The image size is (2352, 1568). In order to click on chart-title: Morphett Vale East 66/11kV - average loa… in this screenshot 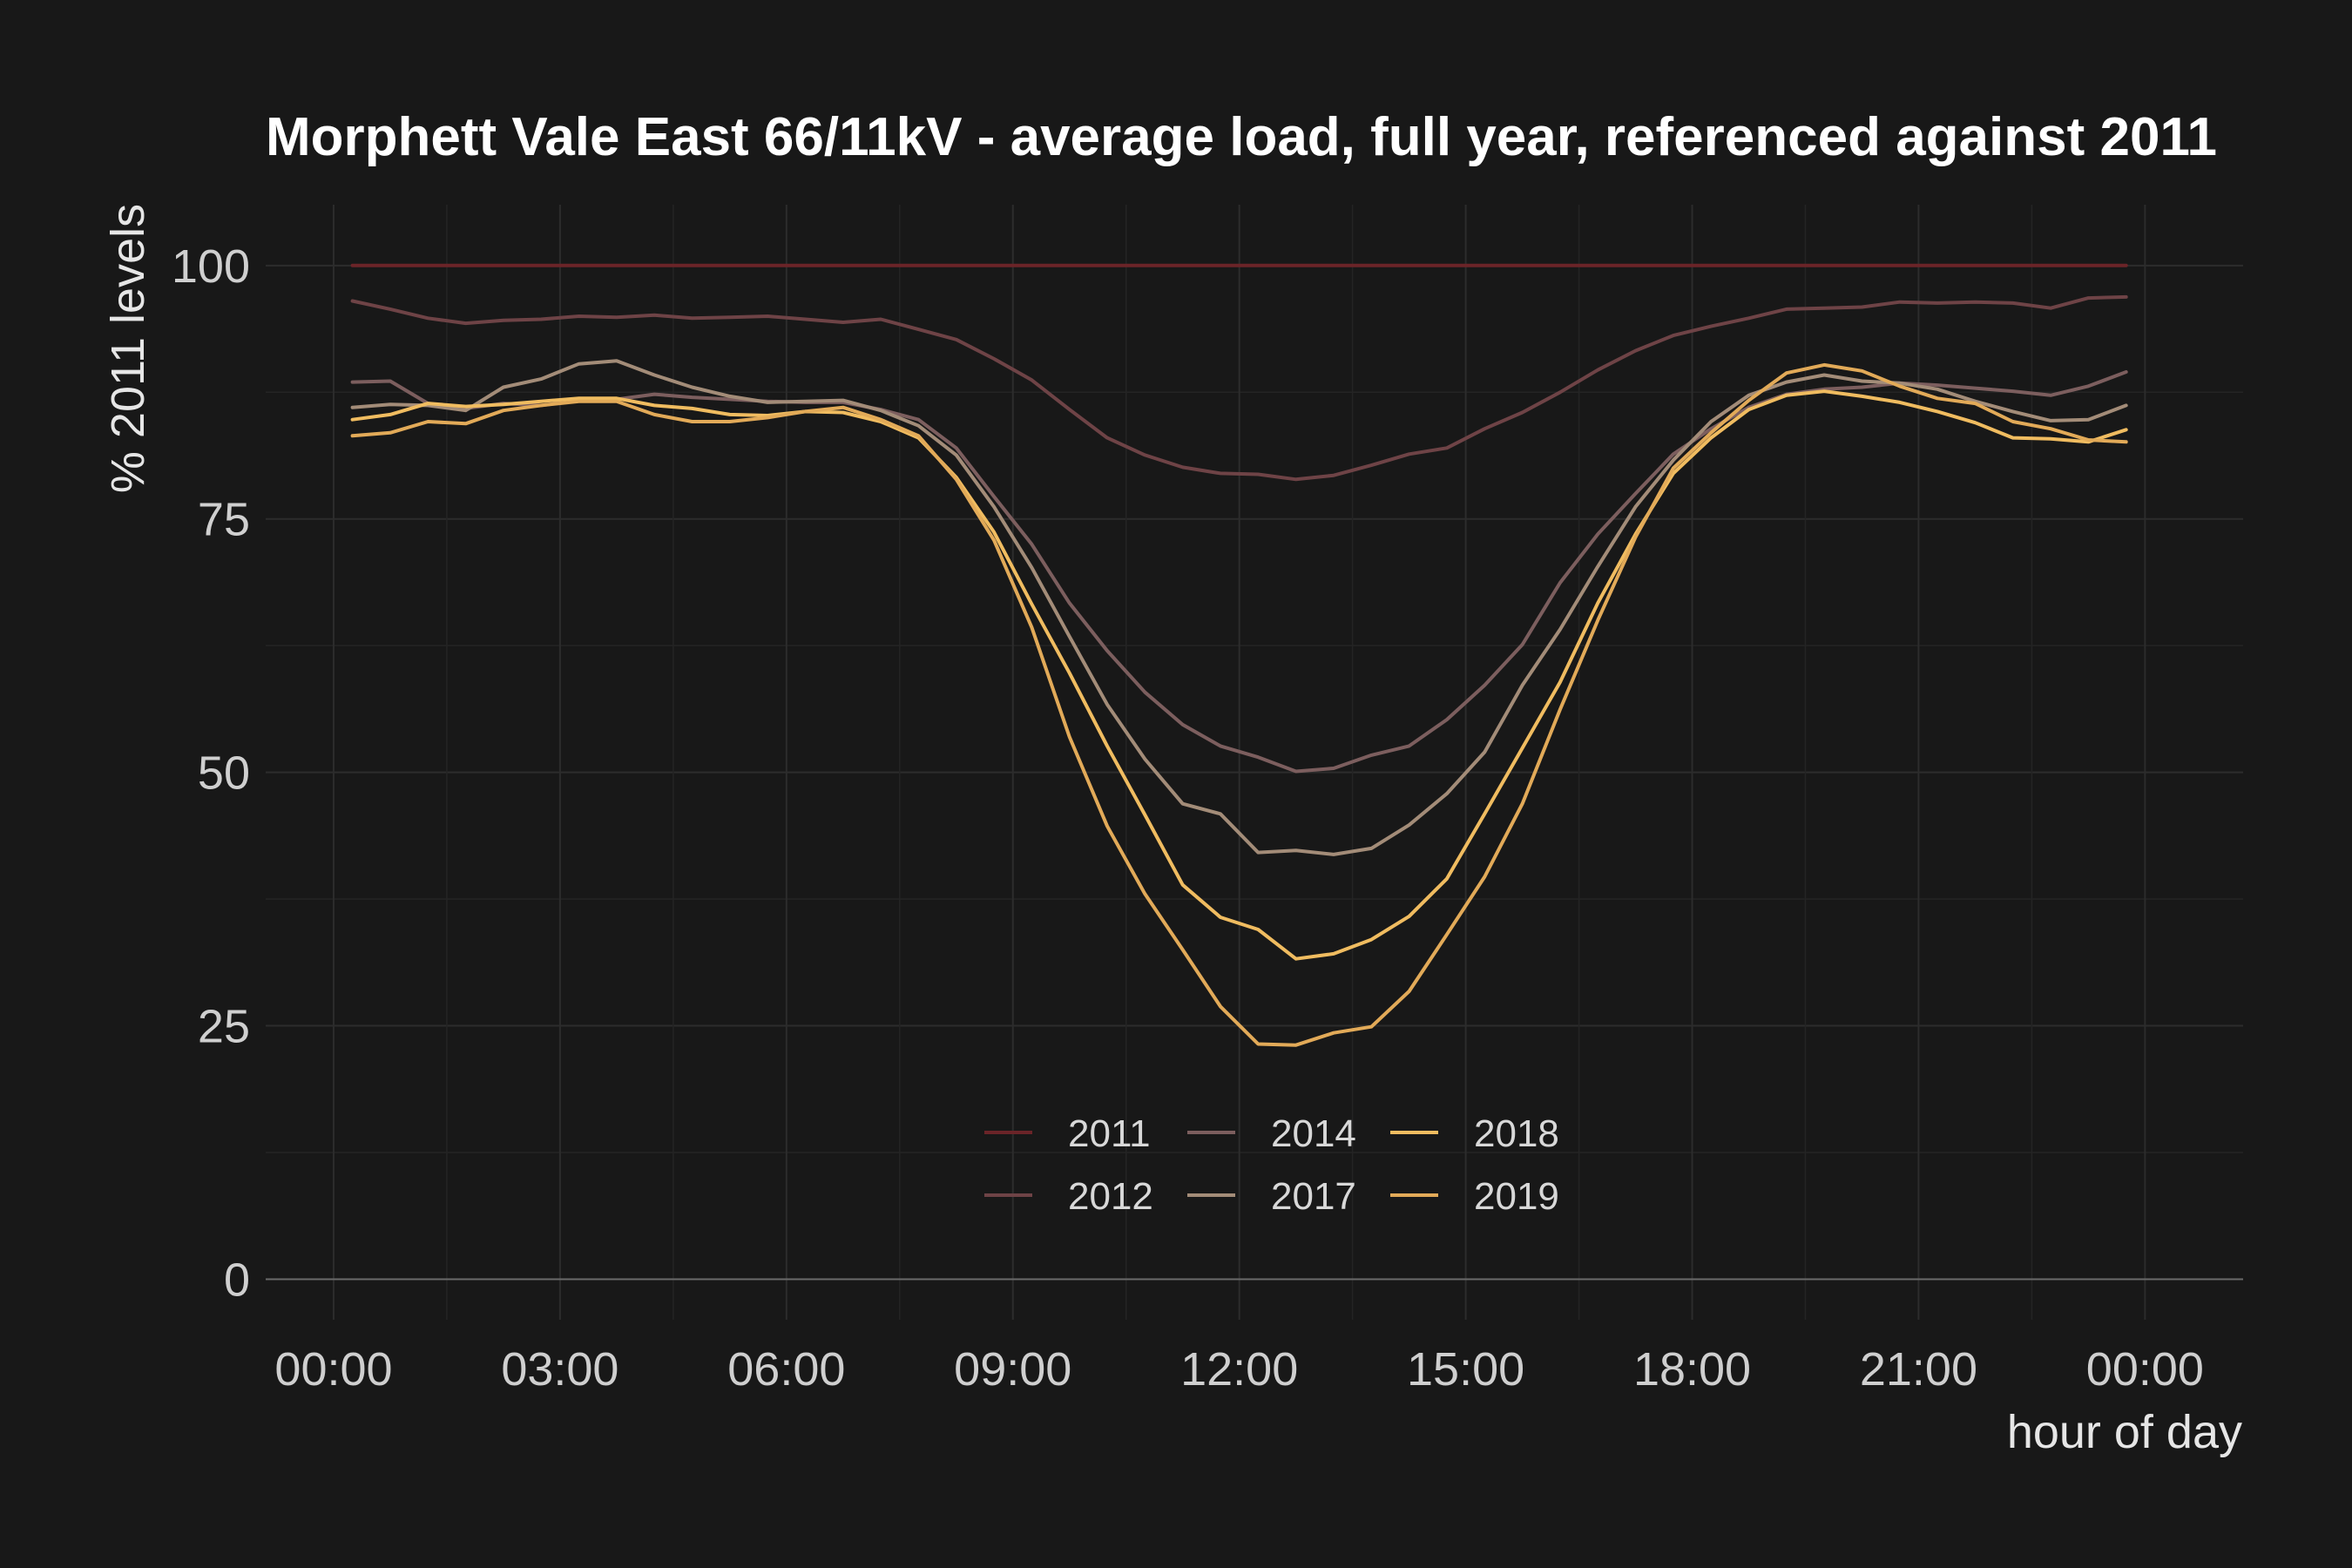, I will do `click(1241, 137)`.